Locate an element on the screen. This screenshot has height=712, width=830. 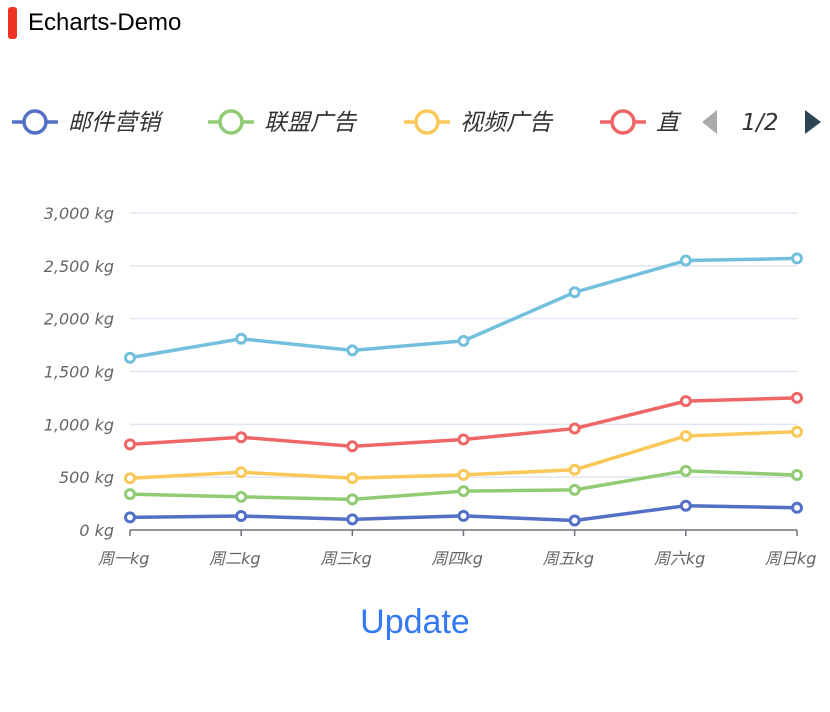
y-tick-label: 3,000 kg is located at coordinates (79, 213).